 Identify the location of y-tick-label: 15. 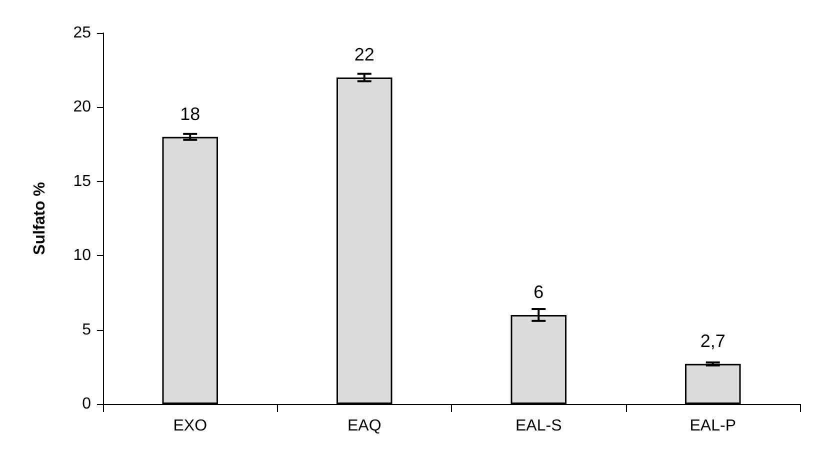
(82, 181).